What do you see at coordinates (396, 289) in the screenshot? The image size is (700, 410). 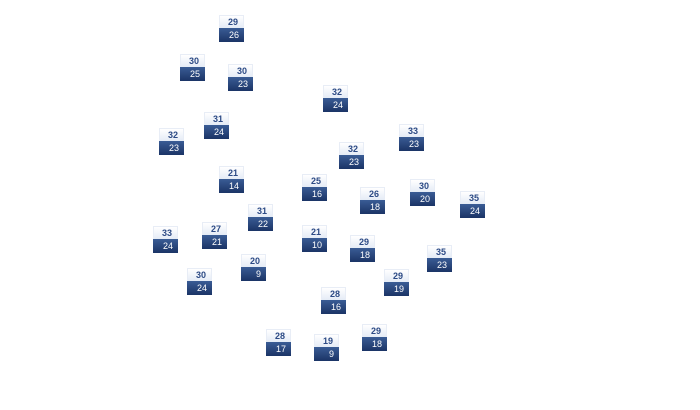 I see `low-temperature: 19` at bounding box center [396, 289].